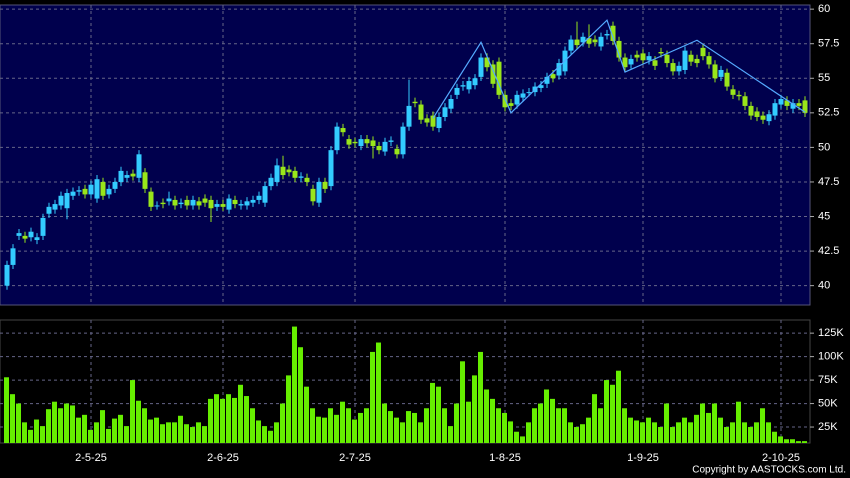  Describe the element at coordinates (828, 44) in the screenshot. I see `y-tick-label: 57.5` at that location.